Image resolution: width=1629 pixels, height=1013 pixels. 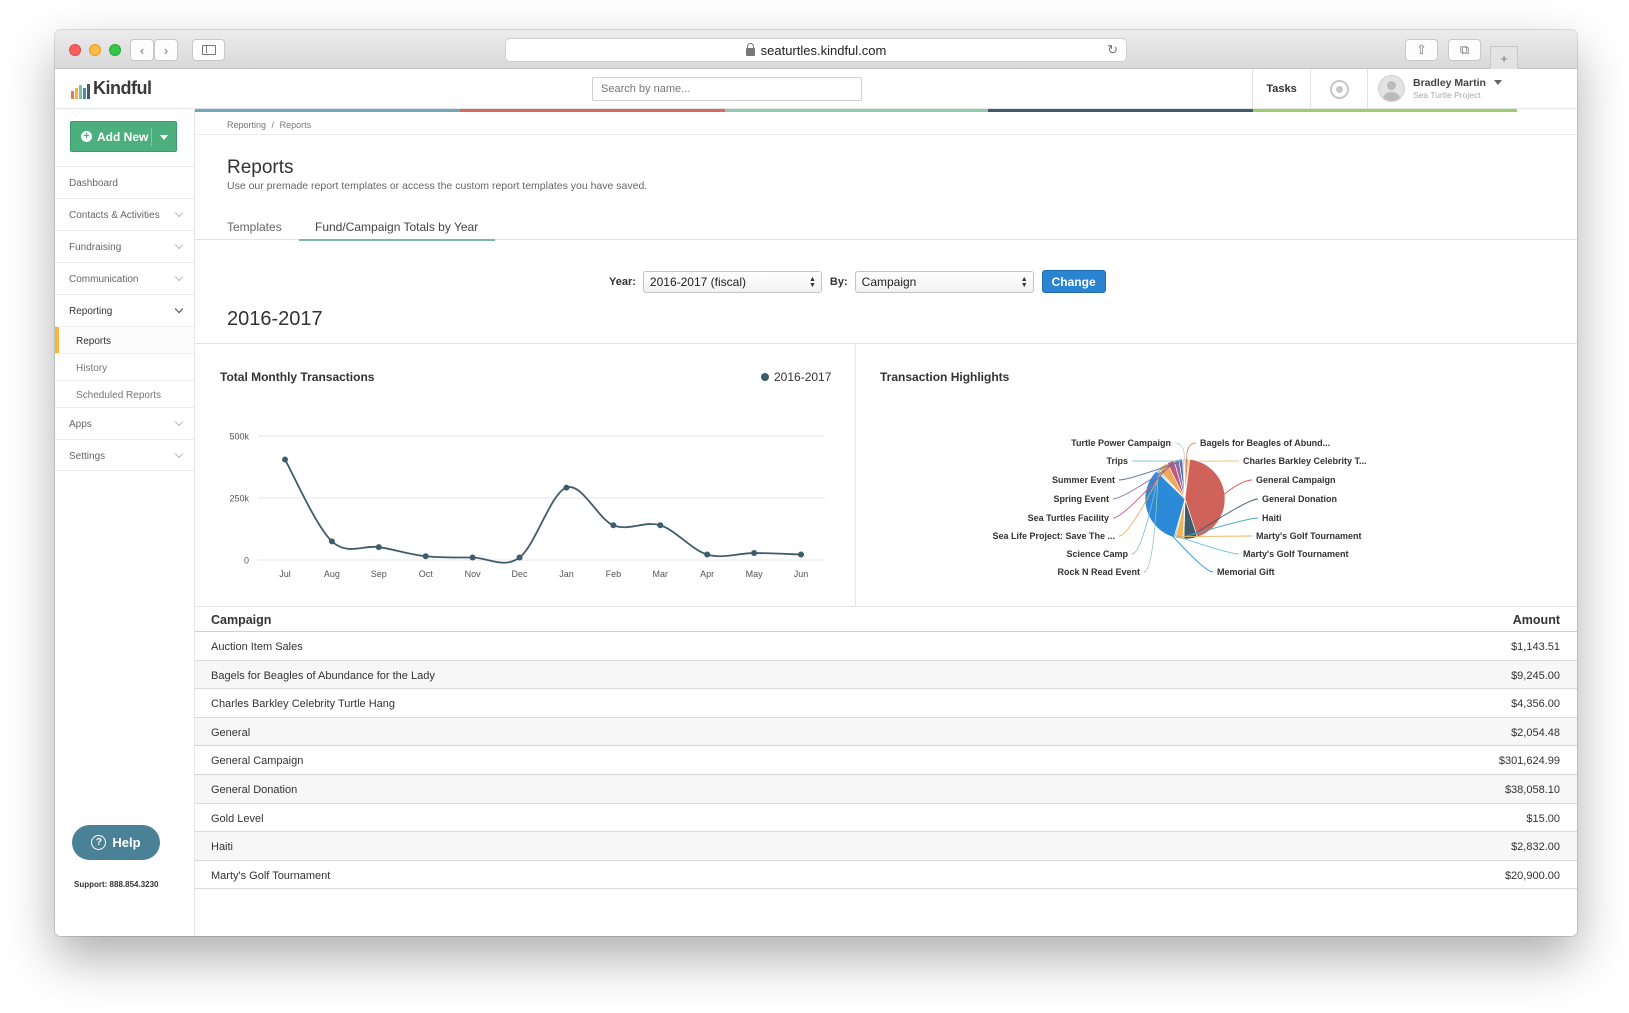 I want to click on x-tick-label: Jan, so click(x=566, y=574).